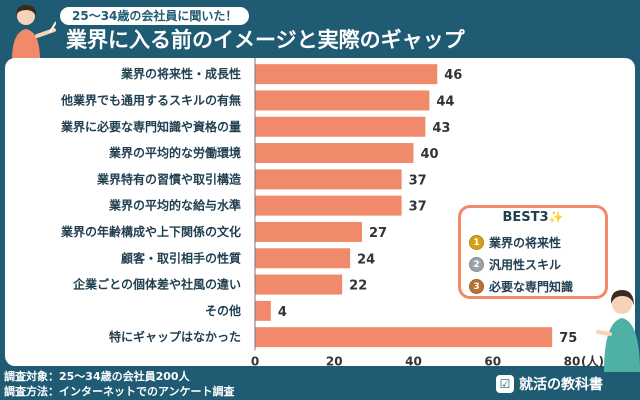 This screenshot has width=640, height=400. I want to click on survey-subject: 調査対象：25〜34歳の会社員200人, so click(97, 376).